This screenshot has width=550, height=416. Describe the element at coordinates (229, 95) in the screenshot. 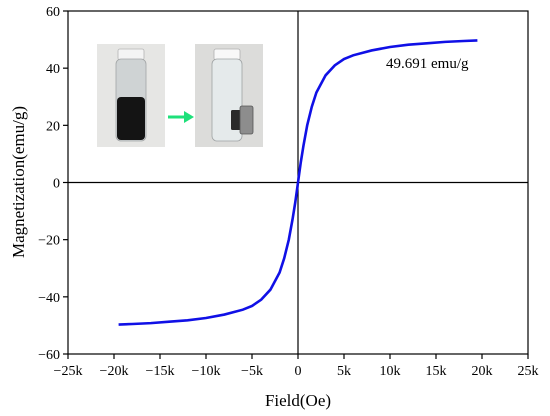

I see `inset-photo-after` at that location.